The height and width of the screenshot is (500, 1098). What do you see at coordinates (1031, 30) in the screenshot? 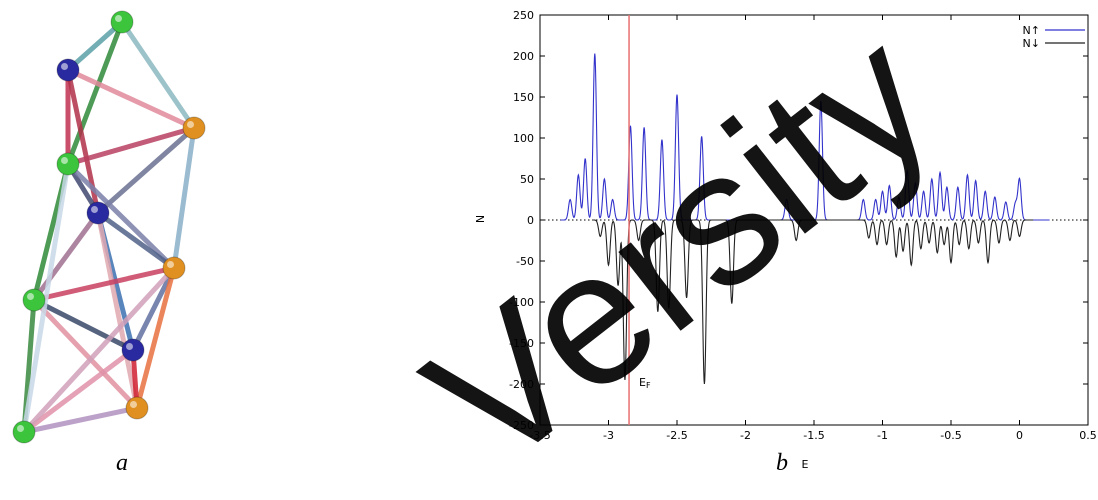
I see `legend-label: N↑` at bounding box center [1031, 30].